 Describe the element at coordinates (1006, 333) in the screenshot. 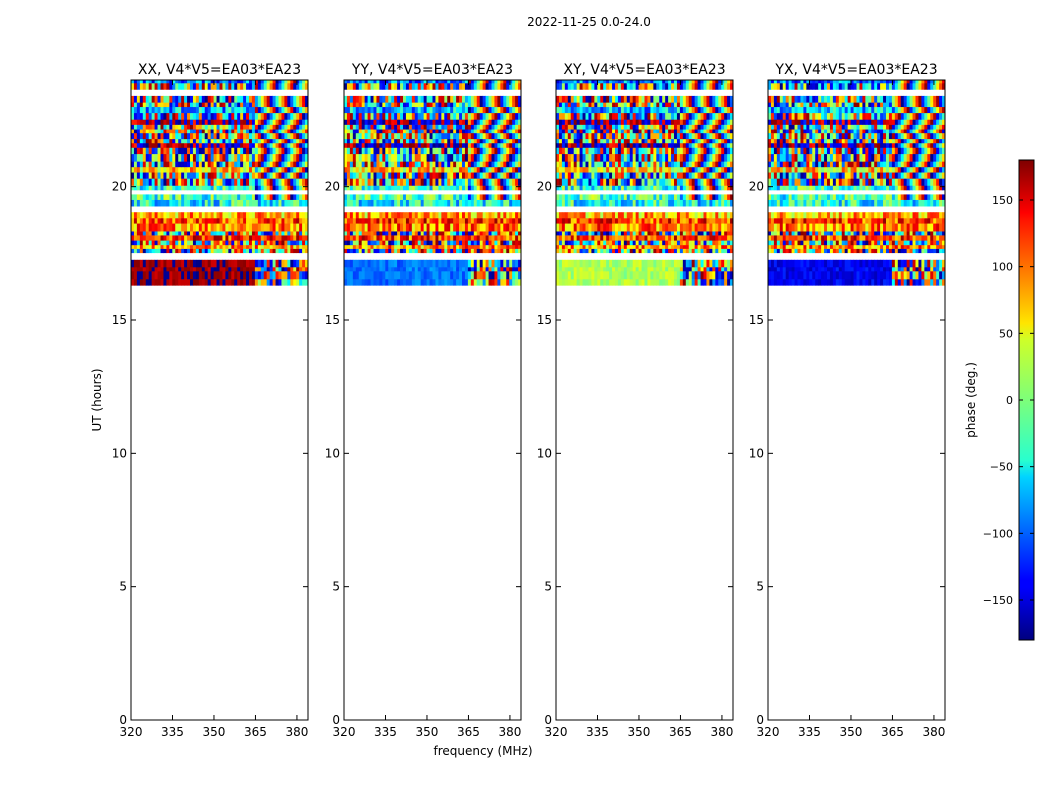

I see `colorbar-tick-label: 50` at that location.